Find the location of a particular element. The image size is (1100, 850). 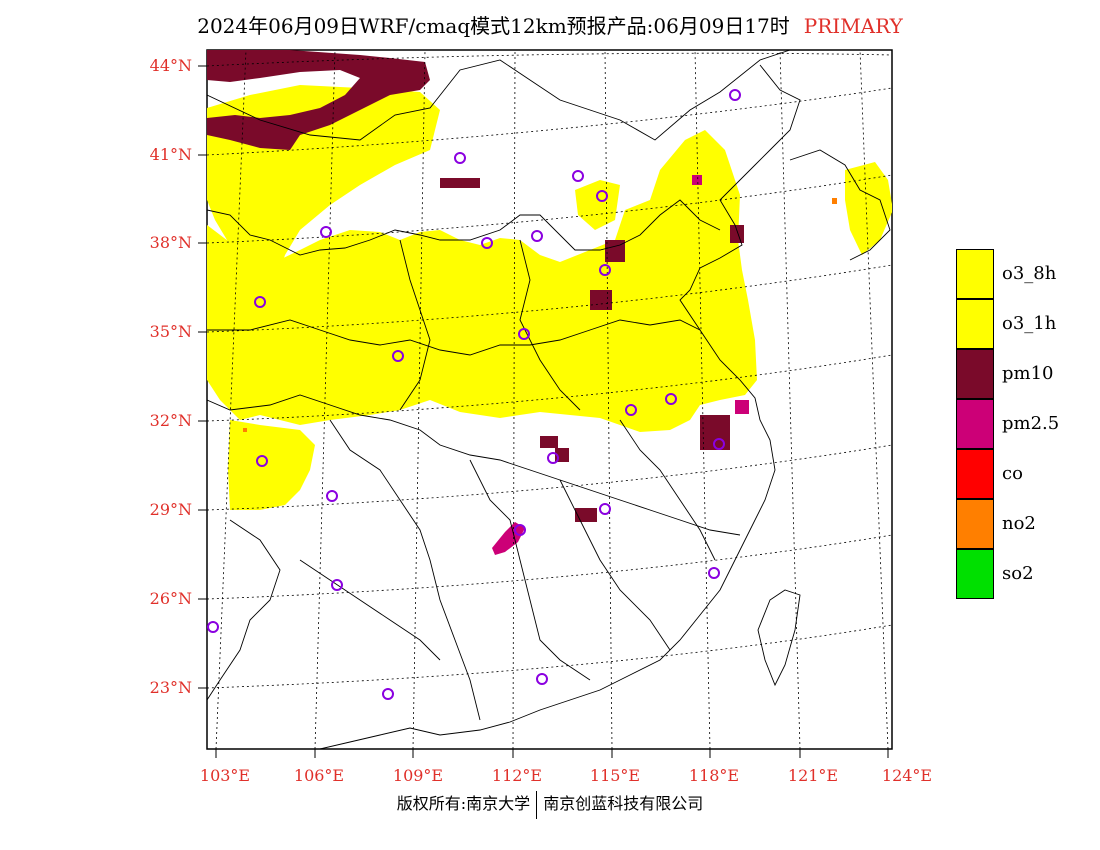

title-tag: PRIMARY is located at coordinates (853, 26).